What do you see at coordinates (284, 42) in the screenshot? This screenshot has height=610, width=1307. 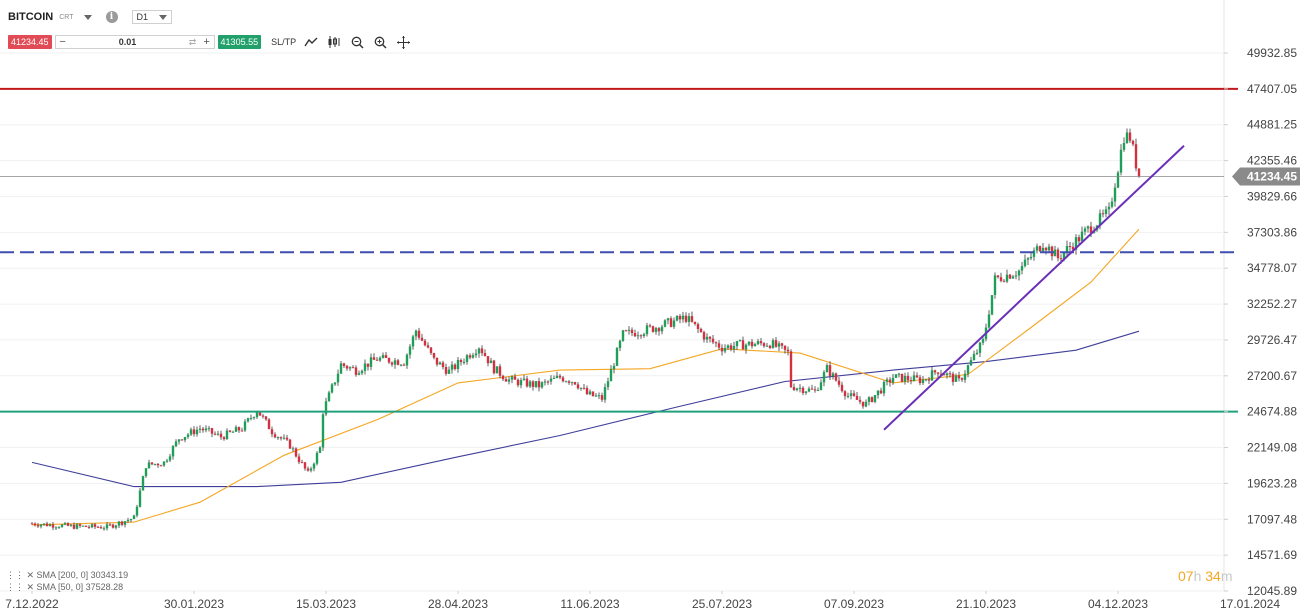 I see `sl-tp-button: SL/TP` at bounding box center [284, 42].